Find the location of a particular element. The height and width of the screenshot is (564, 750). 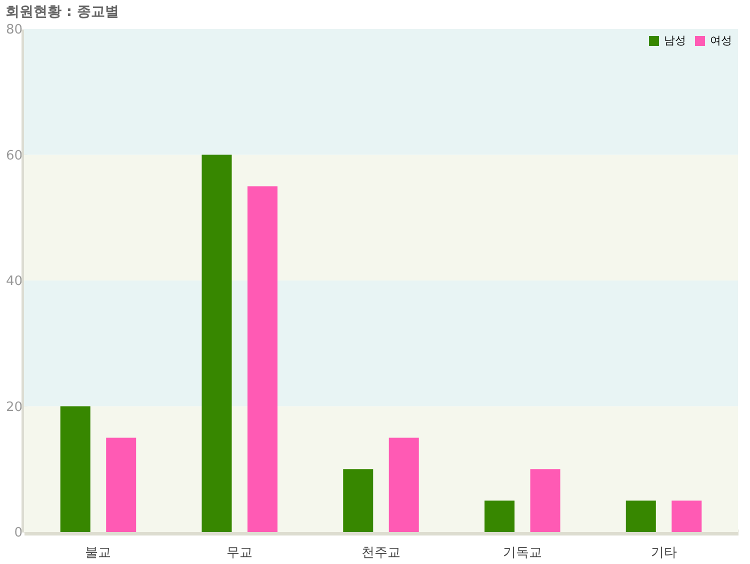

y-tick-label: 20 is located at coordinates (14, 407).